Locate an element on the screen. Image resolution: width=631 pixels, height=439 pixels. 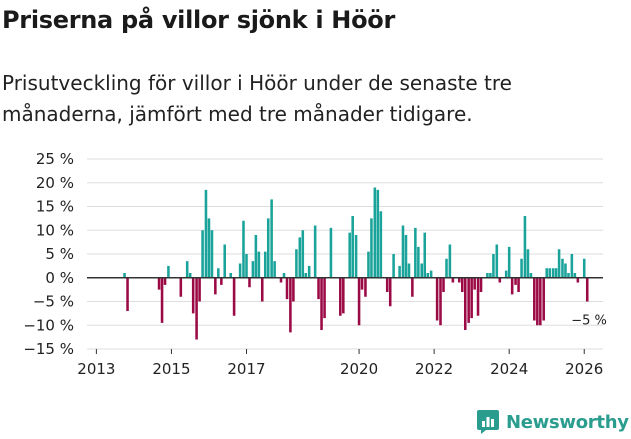
x-tick-label: 2022 is located at coordinates (434, 369).